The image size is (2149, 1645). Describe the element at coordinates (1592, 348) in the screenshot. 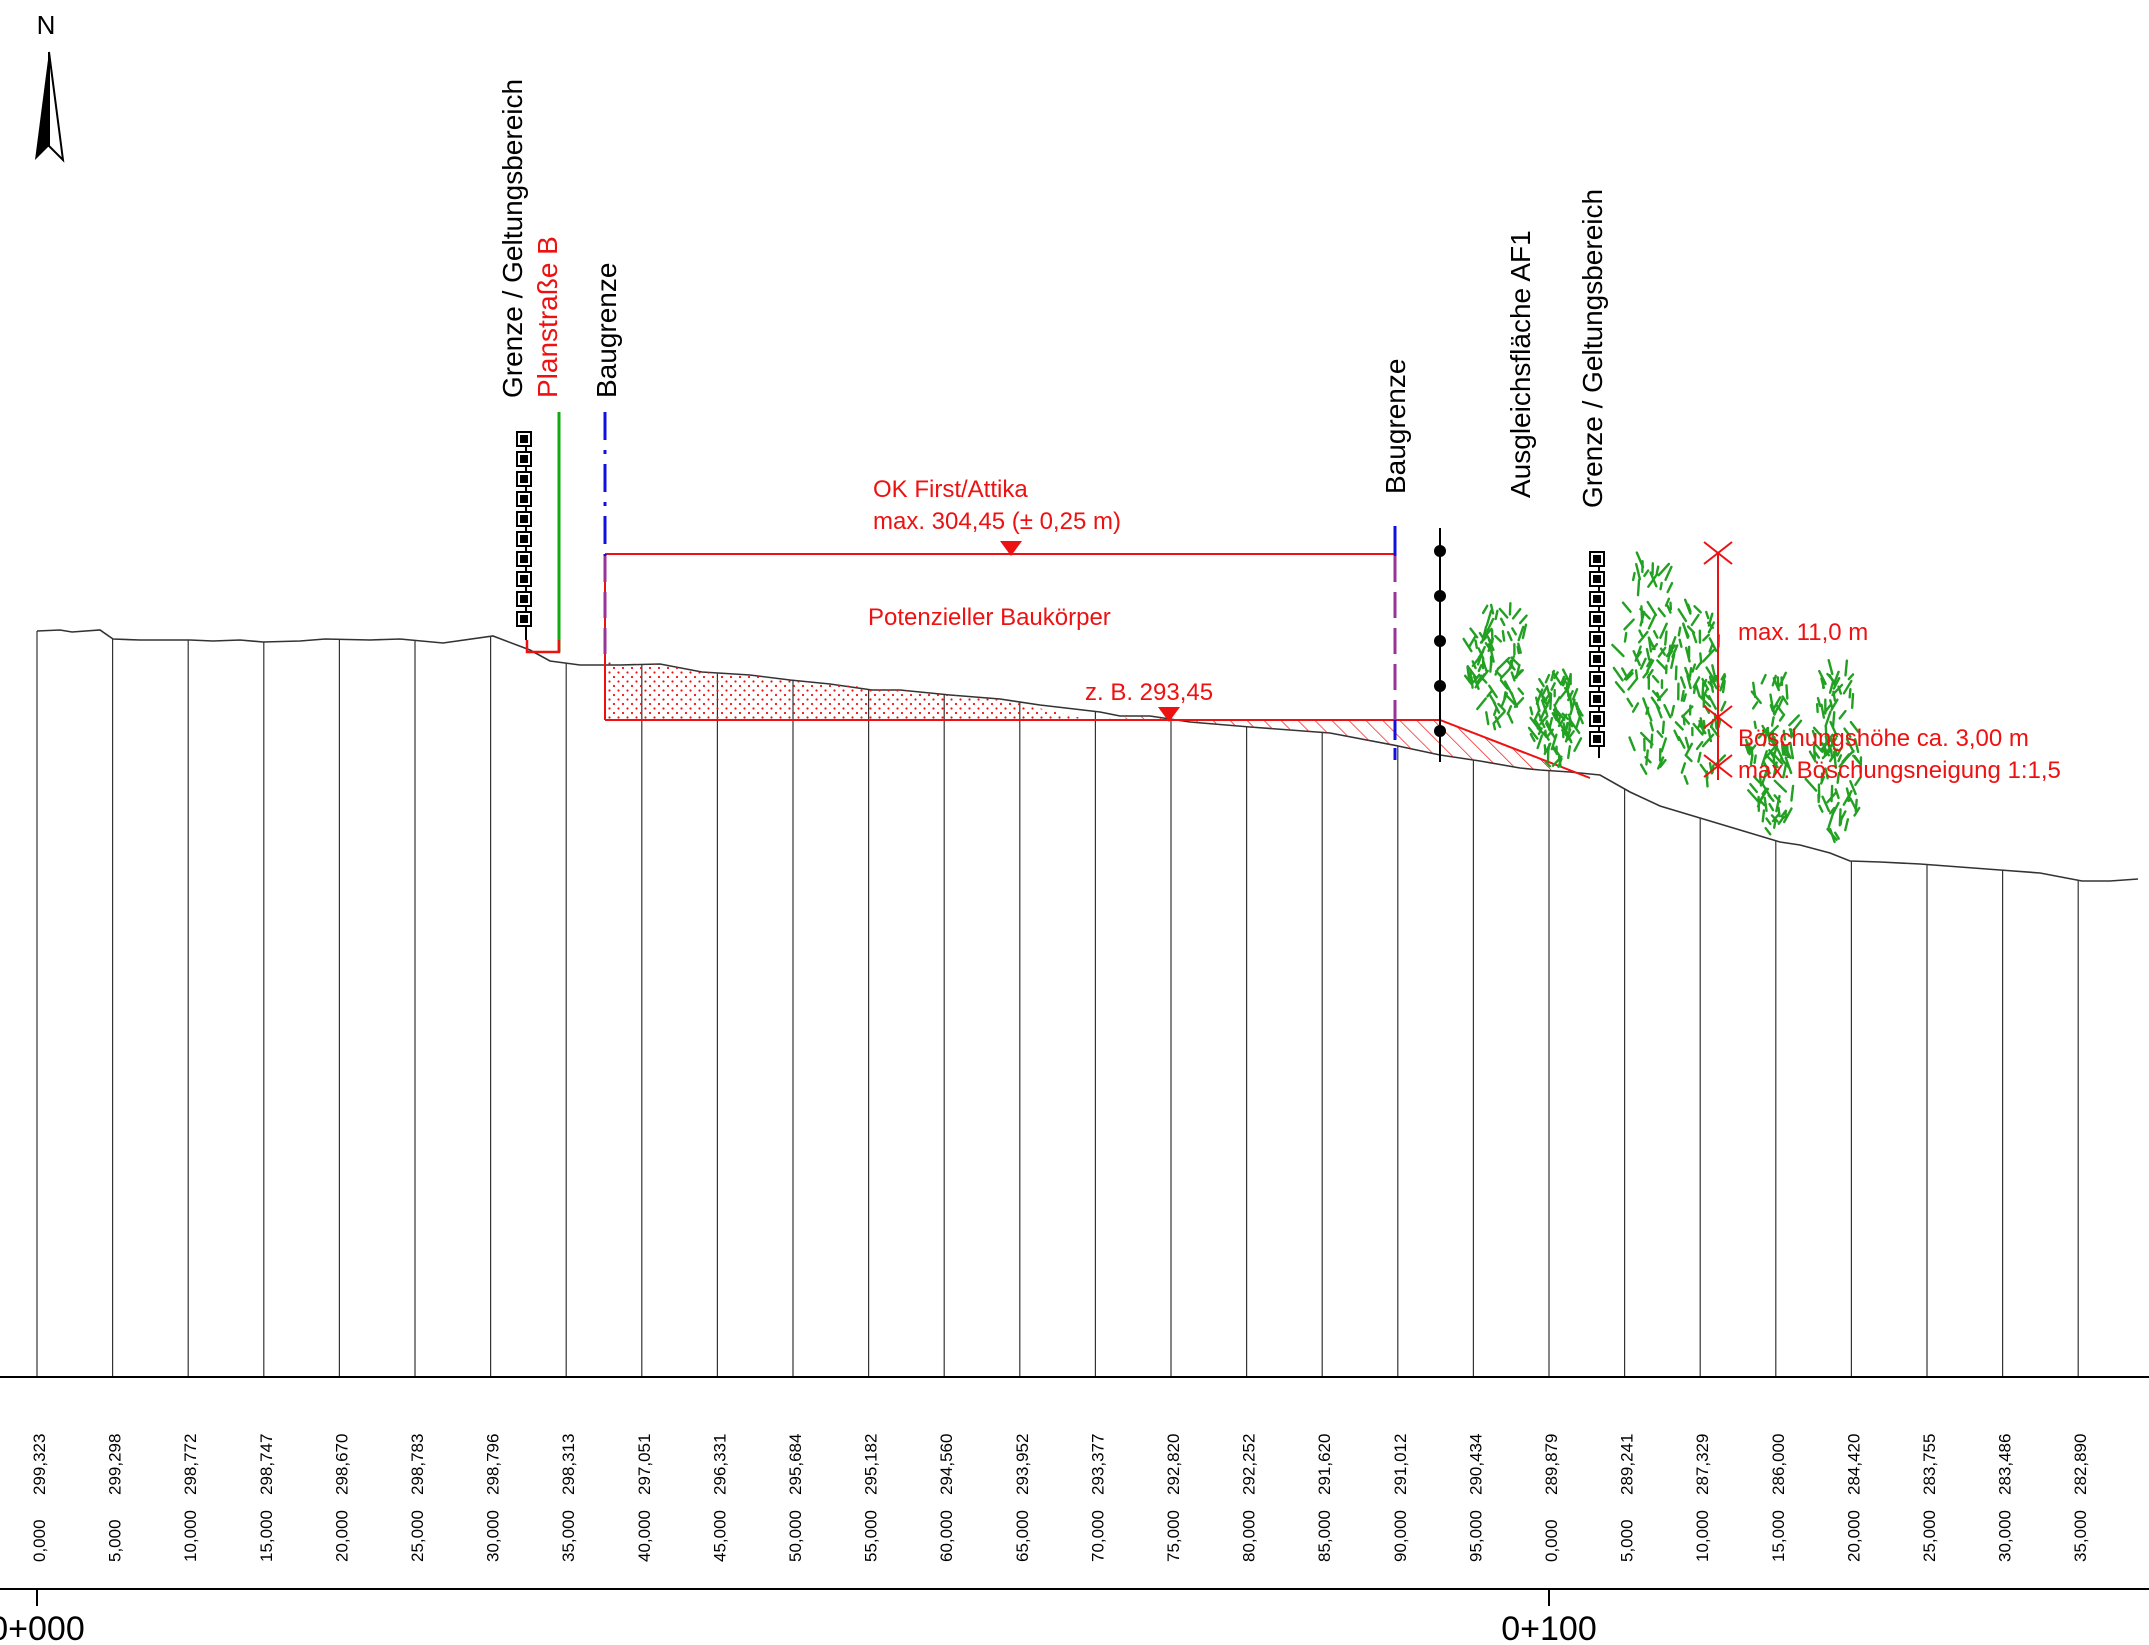

I see `label-grenze-right: Grenze / Geltungsbereich` at that location.